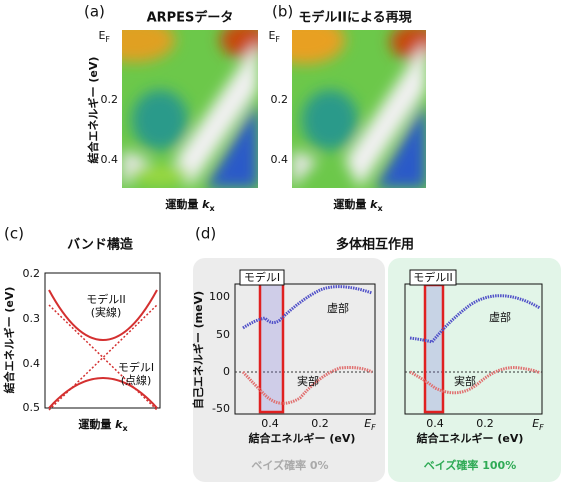  Describe the element at coordinates (354, 18) in the screenshot. I see `panel-title: モデルIIによる再現` at that location.